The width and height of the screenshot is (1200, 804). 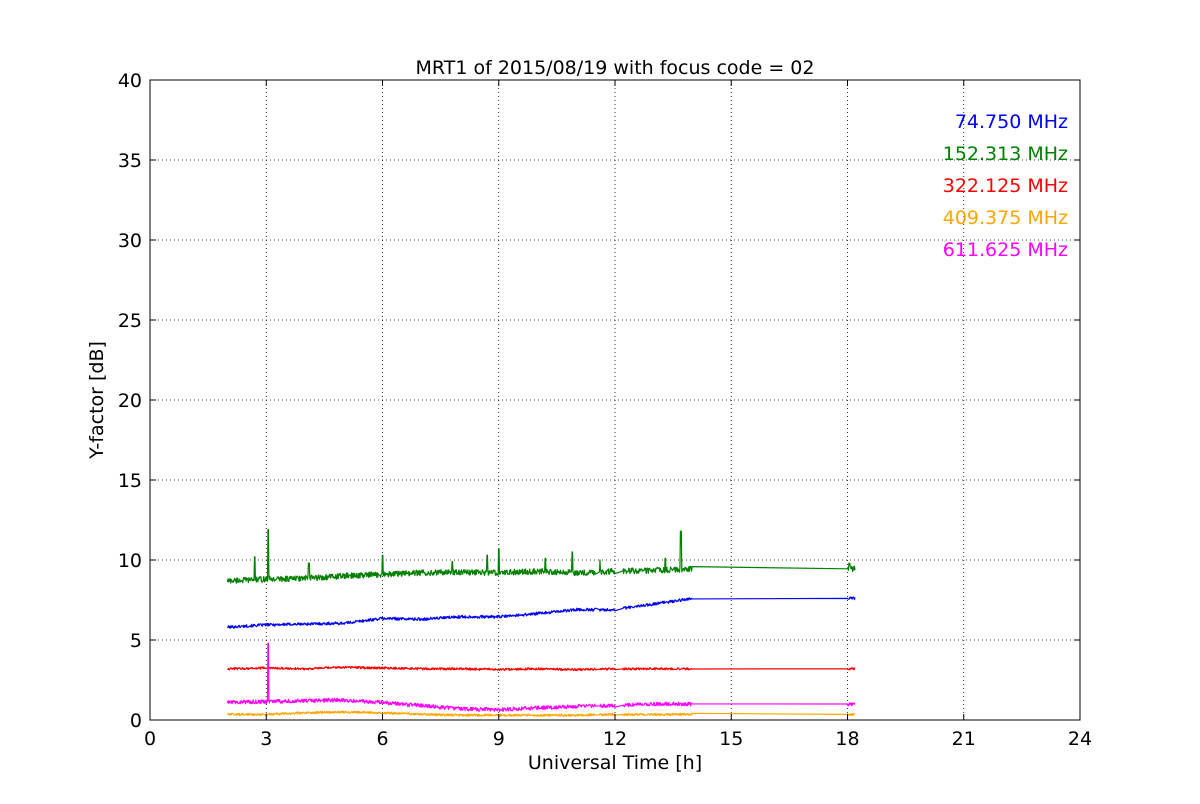 I want to click on x-tick-label: 0, so click(x=150, y=739).